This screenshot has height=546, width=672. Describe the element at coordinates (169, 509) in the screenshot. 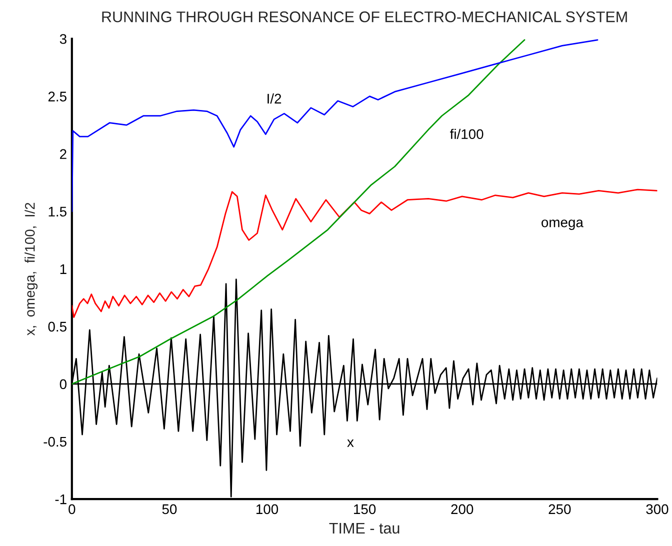

I see `x-tick-label: 50` at that location.